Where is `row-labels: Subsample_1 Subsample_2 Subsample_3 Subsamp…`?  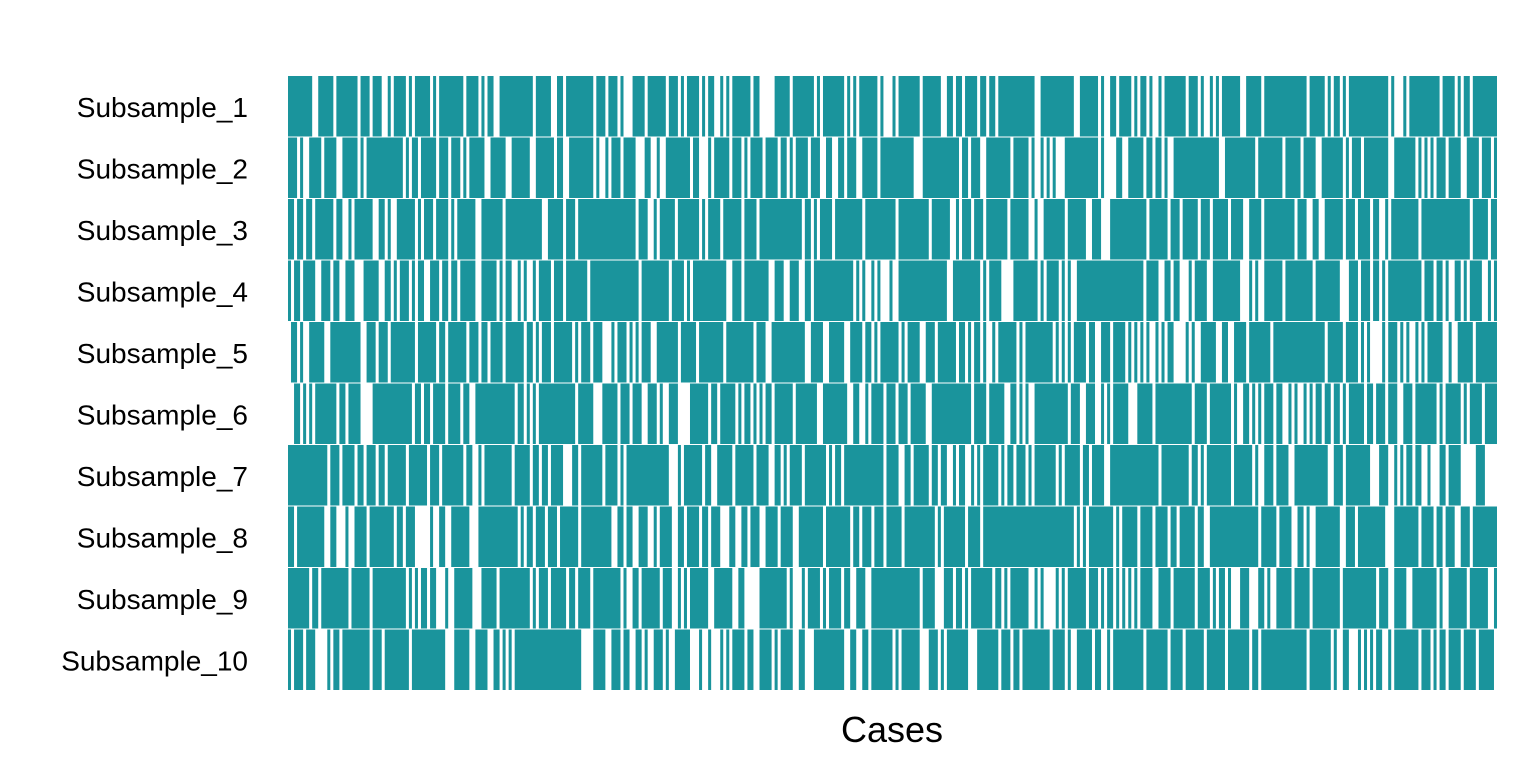
row-labels: Subsample_1 Subsample_2 Subsample_3 Subsamp… is located at coordinates (154, 384).